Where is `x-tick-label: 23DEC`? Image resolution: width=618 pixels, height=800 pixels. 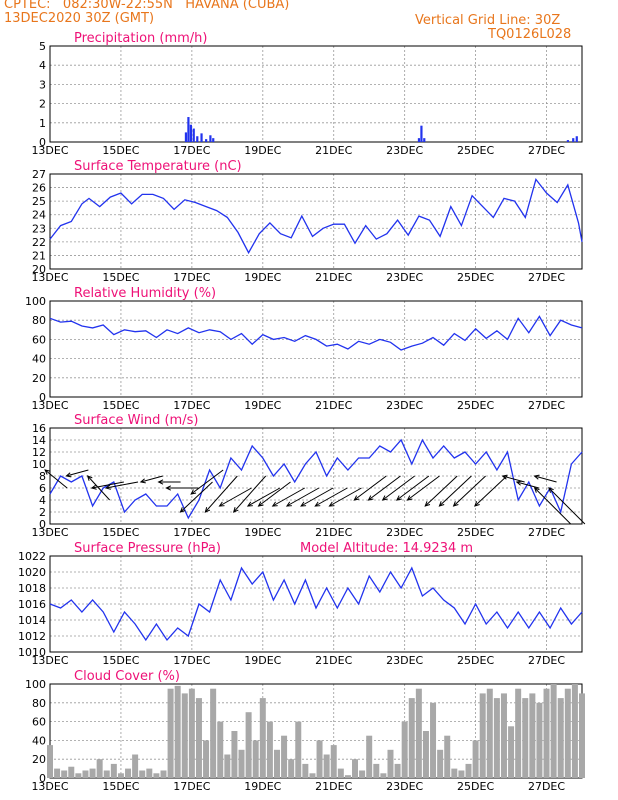 x-tick-label: 23DEC is located at coordinates (404, 150).